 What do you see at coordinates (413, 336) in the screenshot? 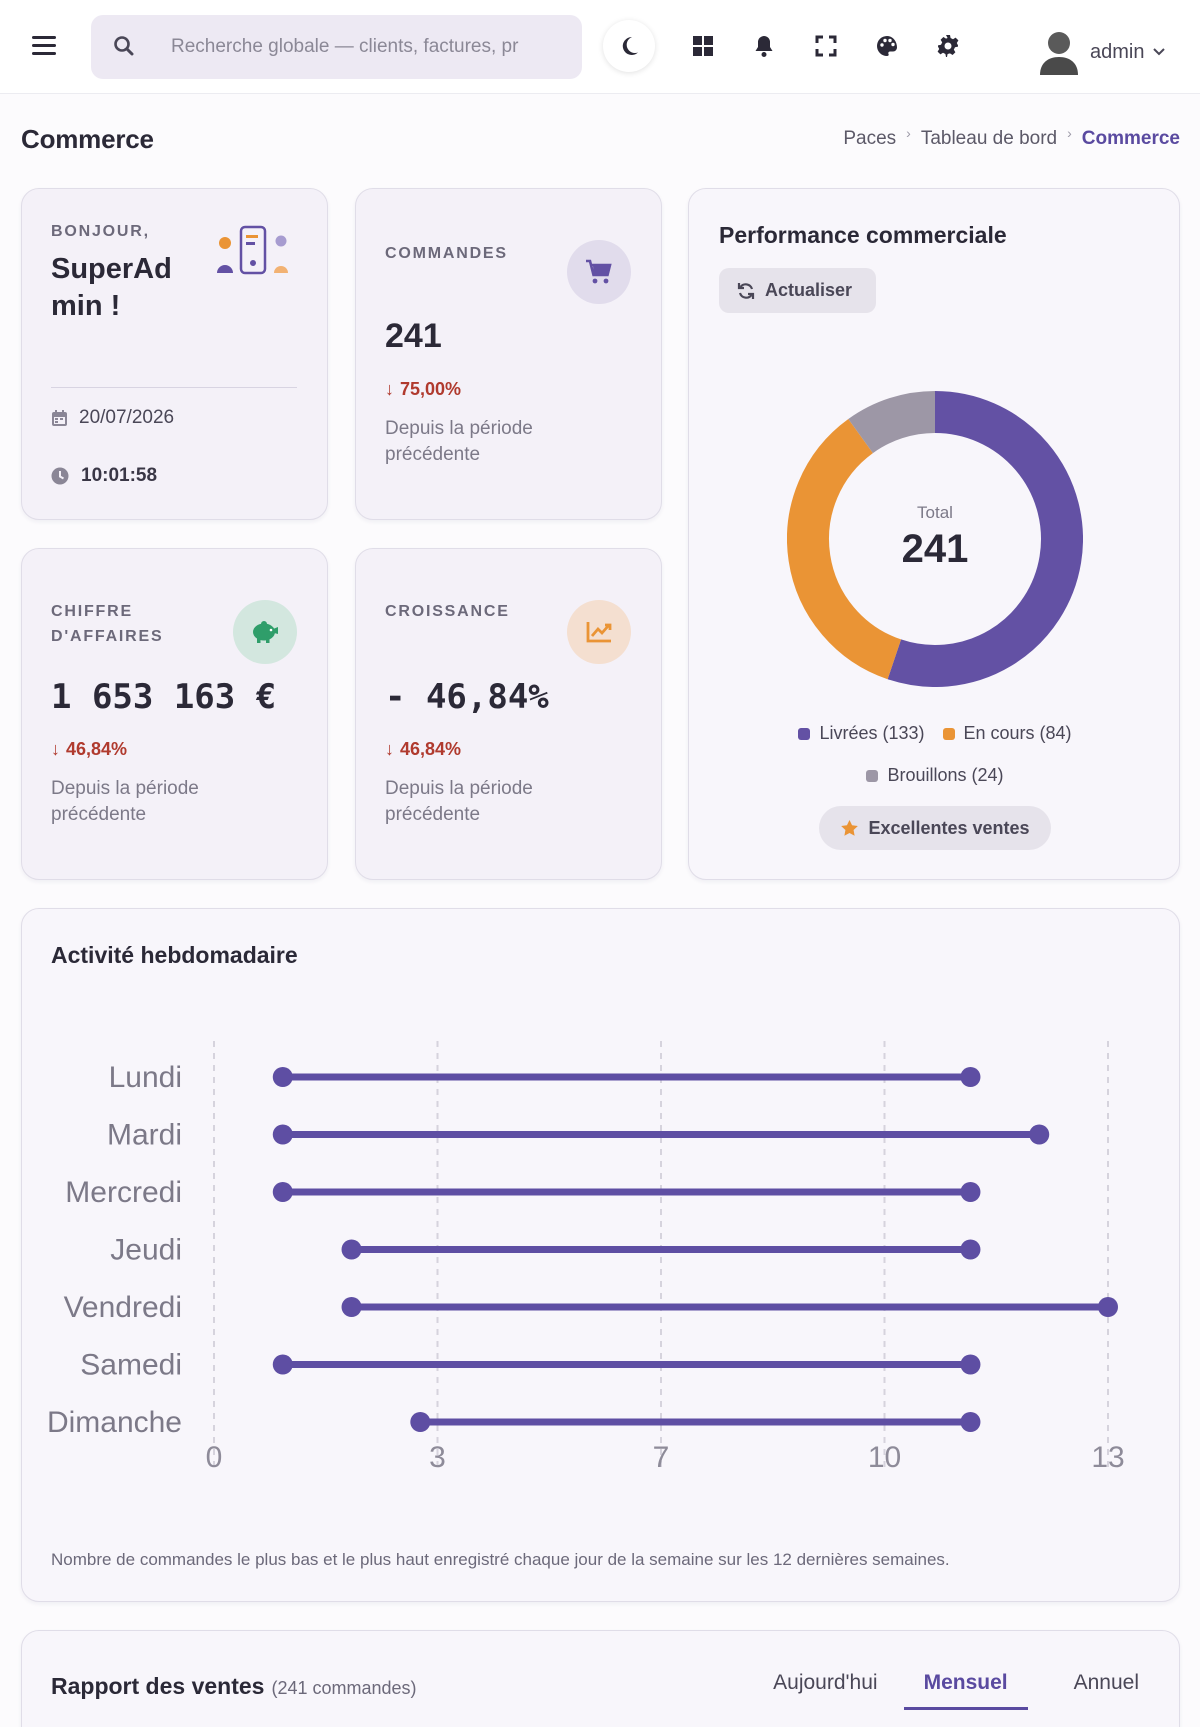
I see `stat-value: 241` at bounding box center [413, 336].